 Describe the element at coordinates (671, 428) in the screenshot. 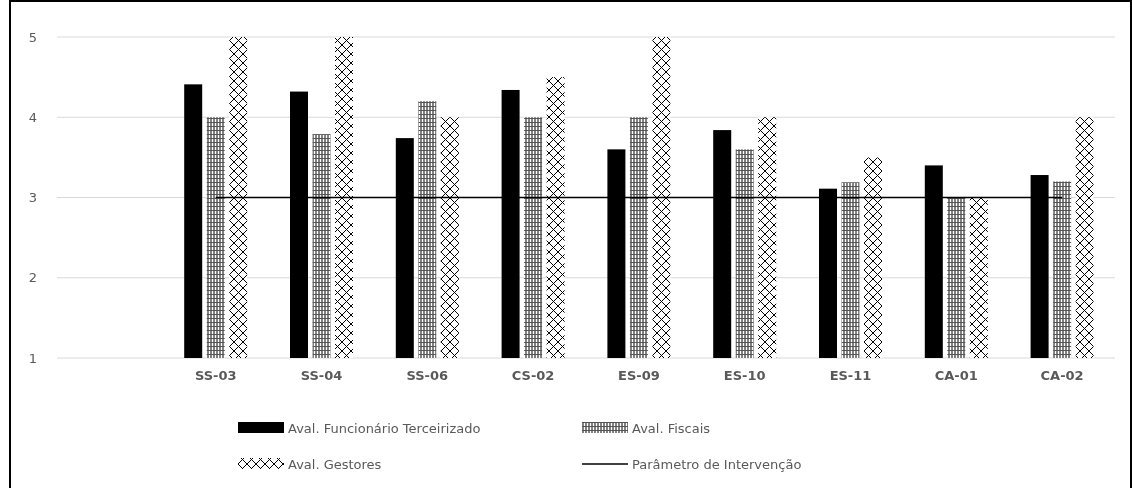

I see `legend-label: Aval. Fiscais` at that location.